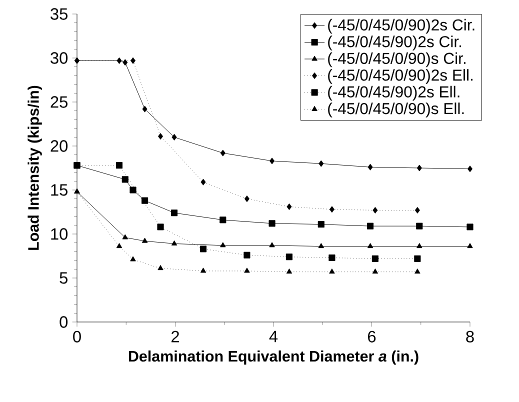  What do you see at coordinates (394, 93) in the screenshot?
I see `legend-label: (-45/0/45/90)2s Ell.` at bounding box center [394, 93].